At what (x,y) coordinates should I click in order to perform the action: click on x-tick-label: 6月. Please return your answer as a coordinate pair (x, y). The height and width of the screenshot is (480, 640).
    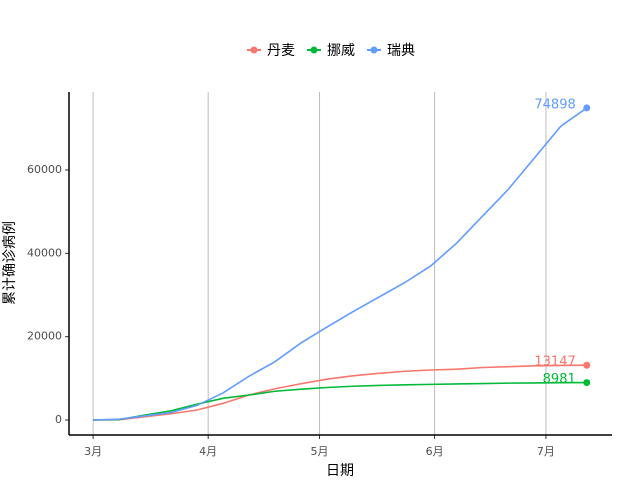
    Looking at the image, I should click on (435, 451).